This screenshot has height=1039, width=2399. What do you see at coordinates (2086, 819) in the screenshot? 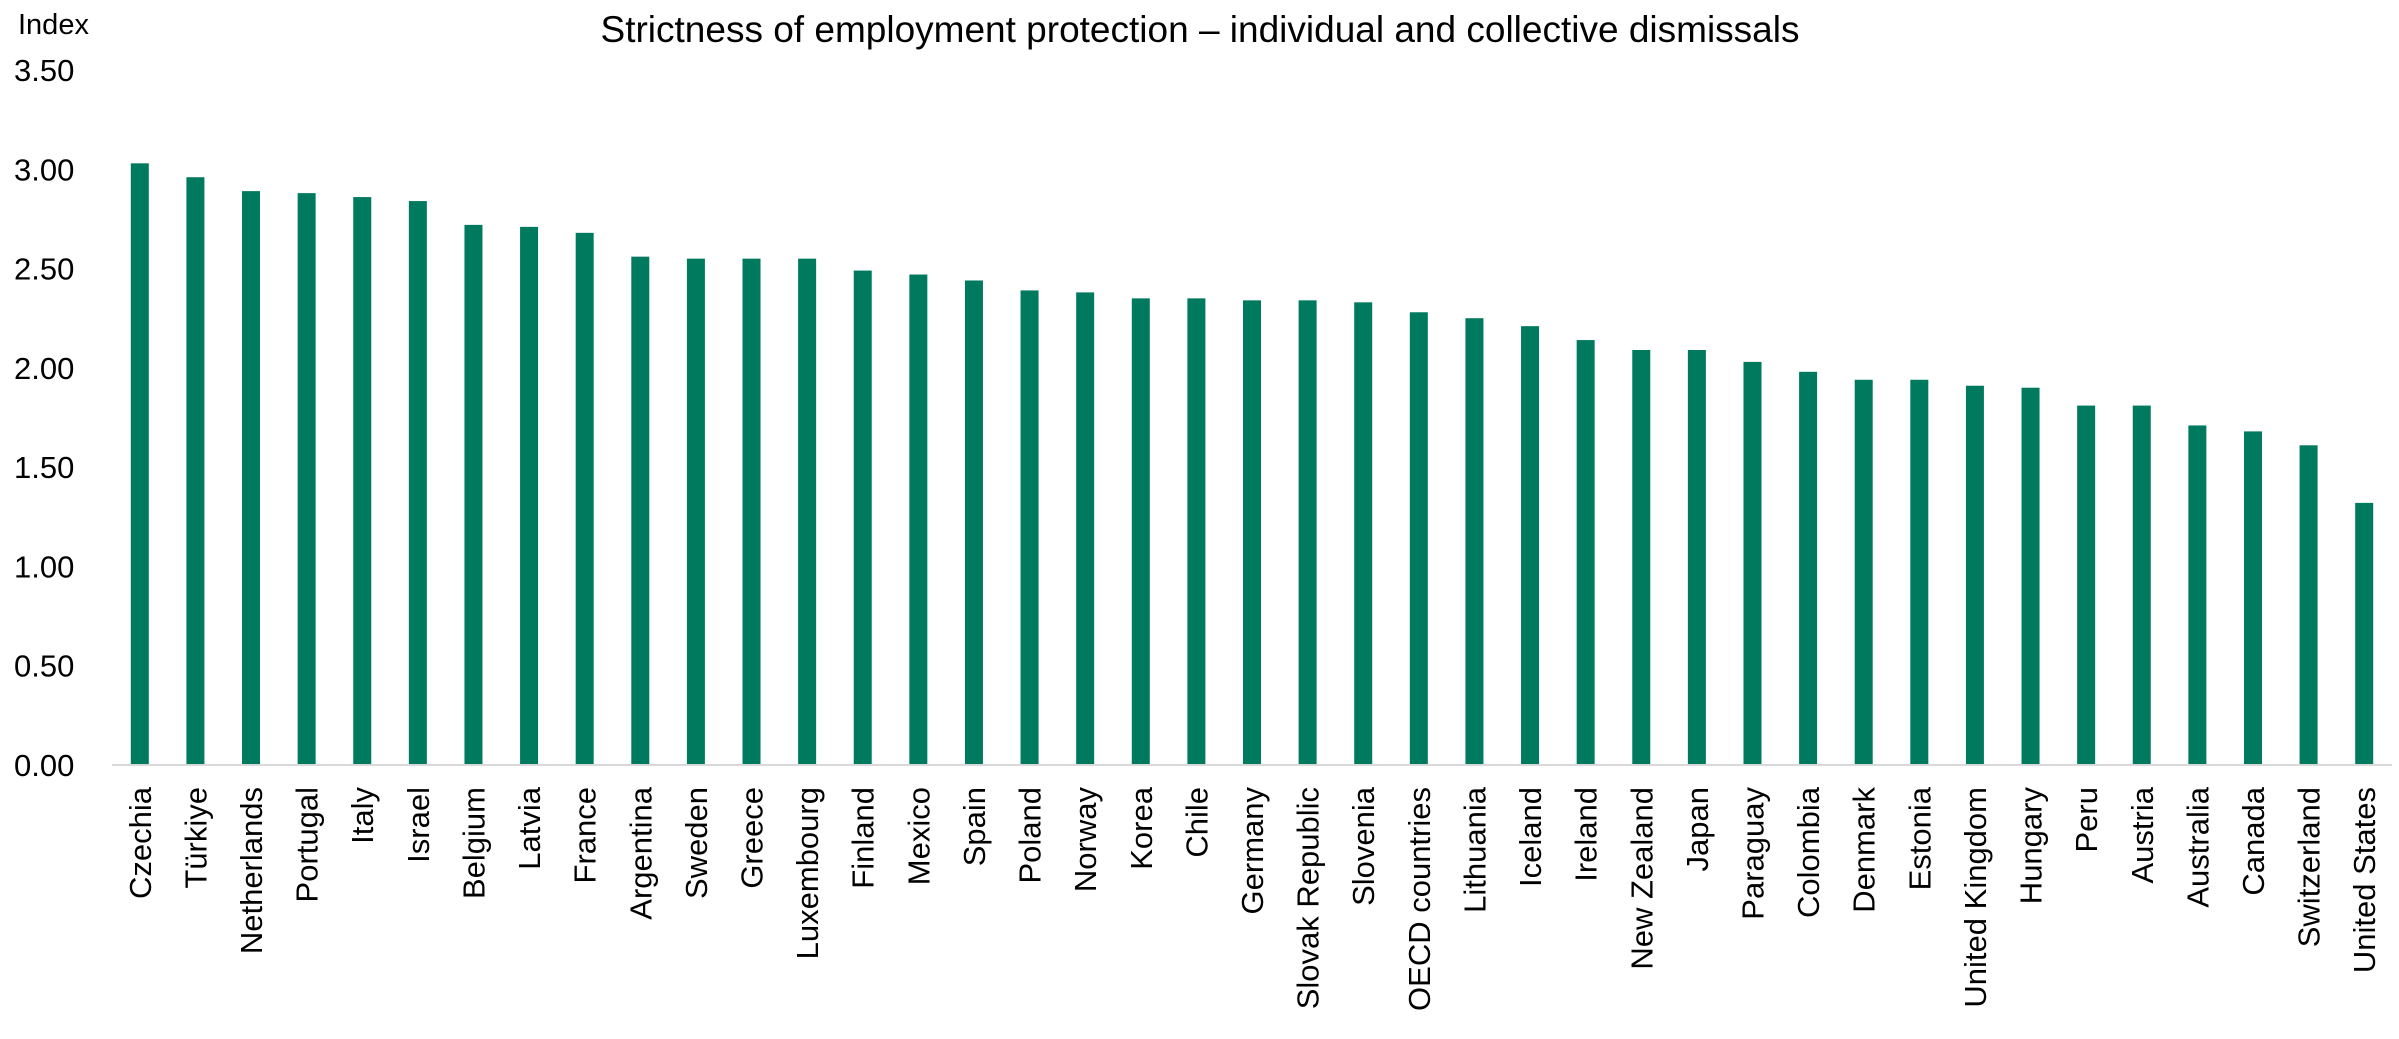
I see `x-tick-label: Peru` at bounding box center [2086, 819].